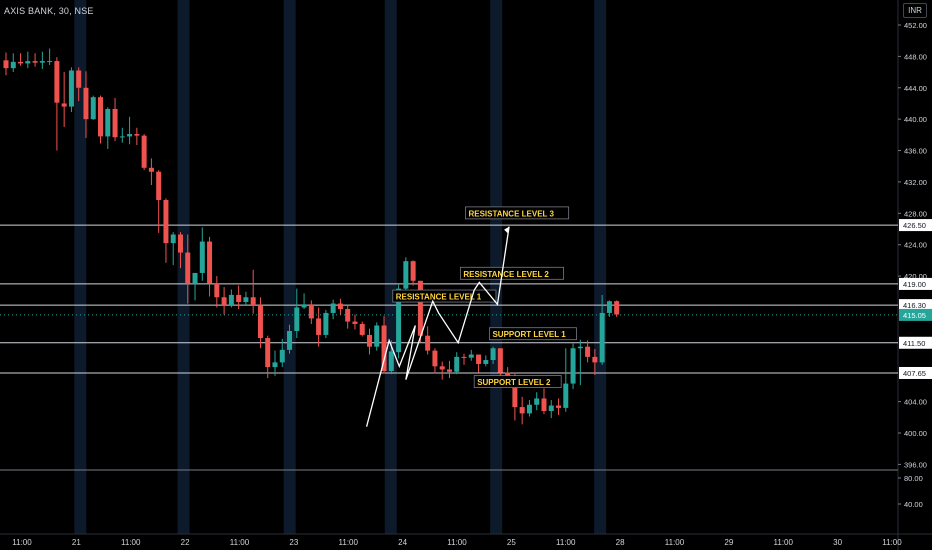 Image resolution: width=932 pixels, height=550 pixels. I want to click on annotation-label: SUPPORT LEVEL 1, so click(529, 334).